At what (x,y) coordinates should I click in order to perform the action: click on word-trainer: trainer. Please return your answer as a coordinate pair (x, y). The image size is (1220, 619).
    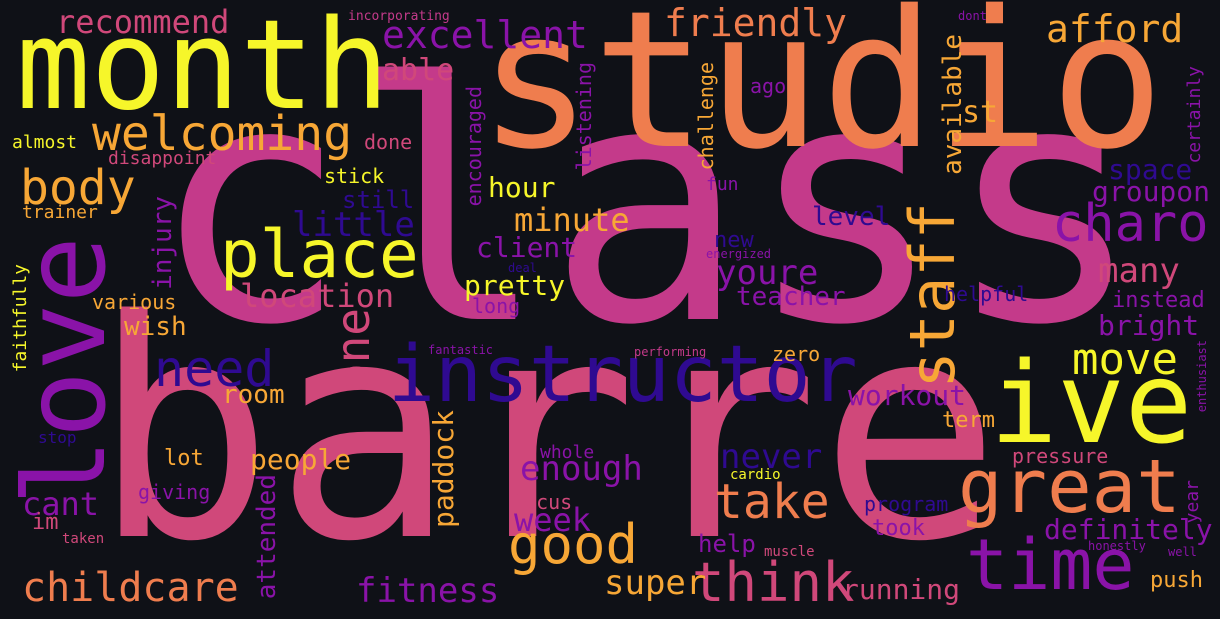
    Looking at the image, I should click on (60, 212).